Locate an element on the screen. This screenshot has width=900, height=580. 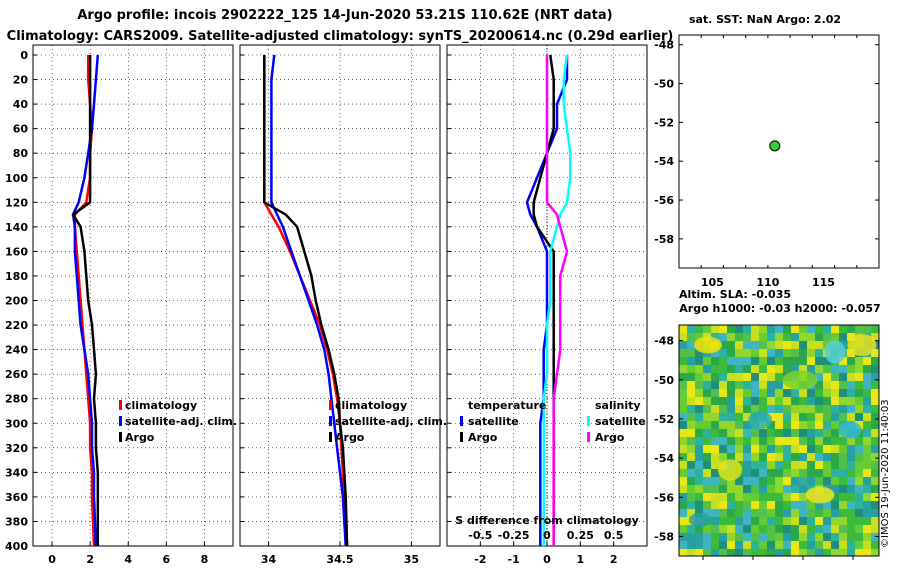
y-tick-label: 160 is located at coordinates (16, 251).